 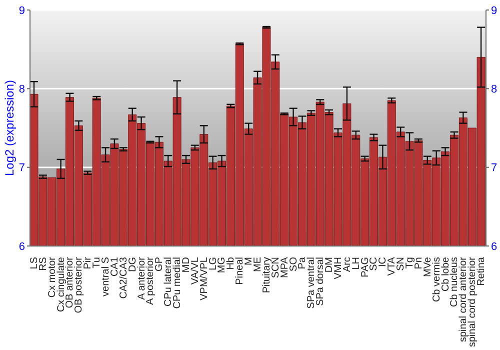 What do you see at coordinates (410, 263) in the screenshot?
I see `x-tick-label: Tg` at bounding box center [410, 263].